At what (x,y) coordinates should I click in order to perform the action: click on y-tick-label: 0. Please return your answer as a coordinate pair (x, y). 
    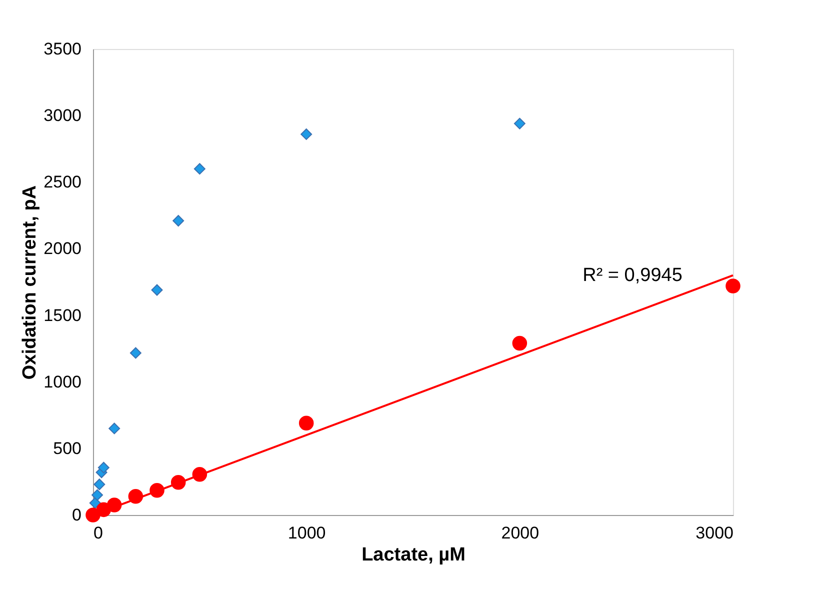
    Looking at the image, I should click on (77, 515).